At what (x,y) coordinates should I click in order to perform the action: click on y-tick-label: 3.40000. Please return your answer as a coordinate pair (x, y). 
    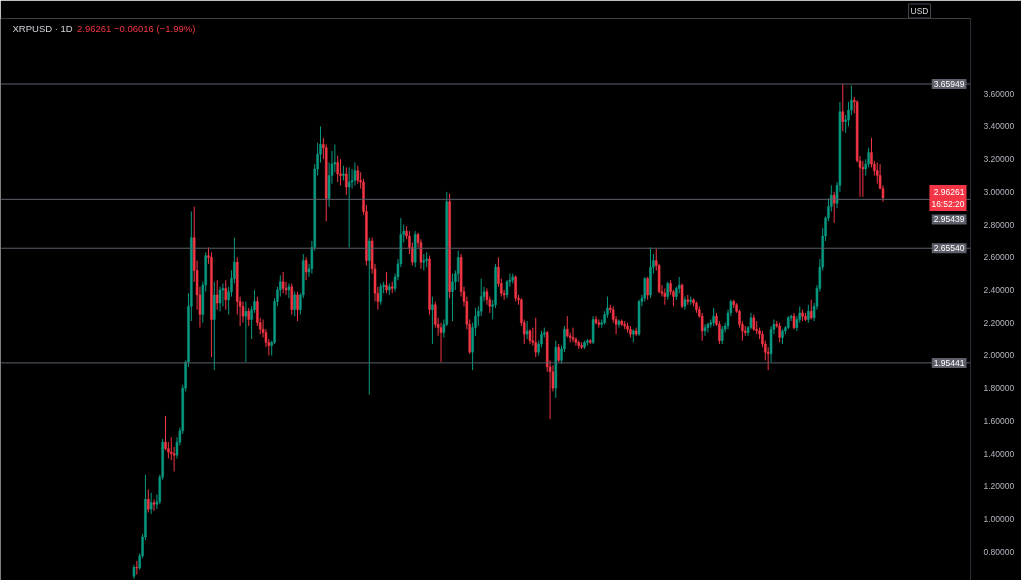
    Looking at the image, I should click on (999, 126).